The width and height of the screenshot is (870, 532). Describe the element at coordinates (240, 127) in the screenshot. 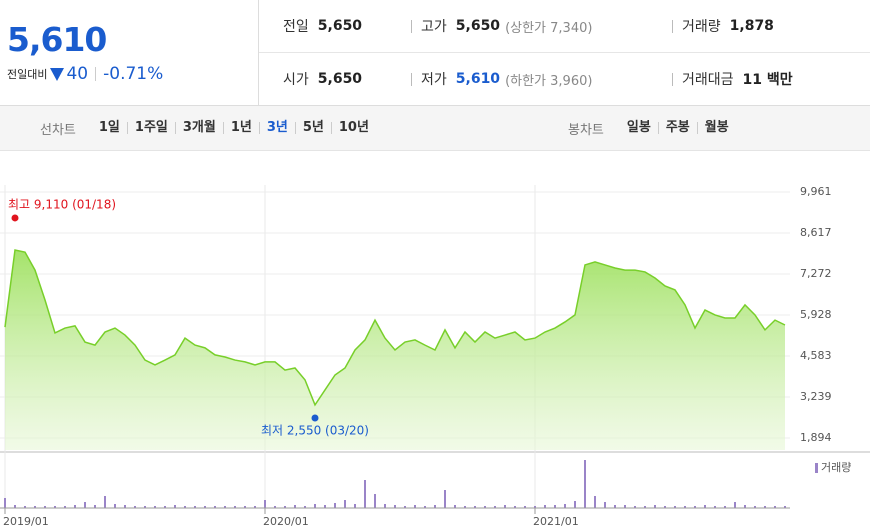

I see `period-tab: 1년` at that location.